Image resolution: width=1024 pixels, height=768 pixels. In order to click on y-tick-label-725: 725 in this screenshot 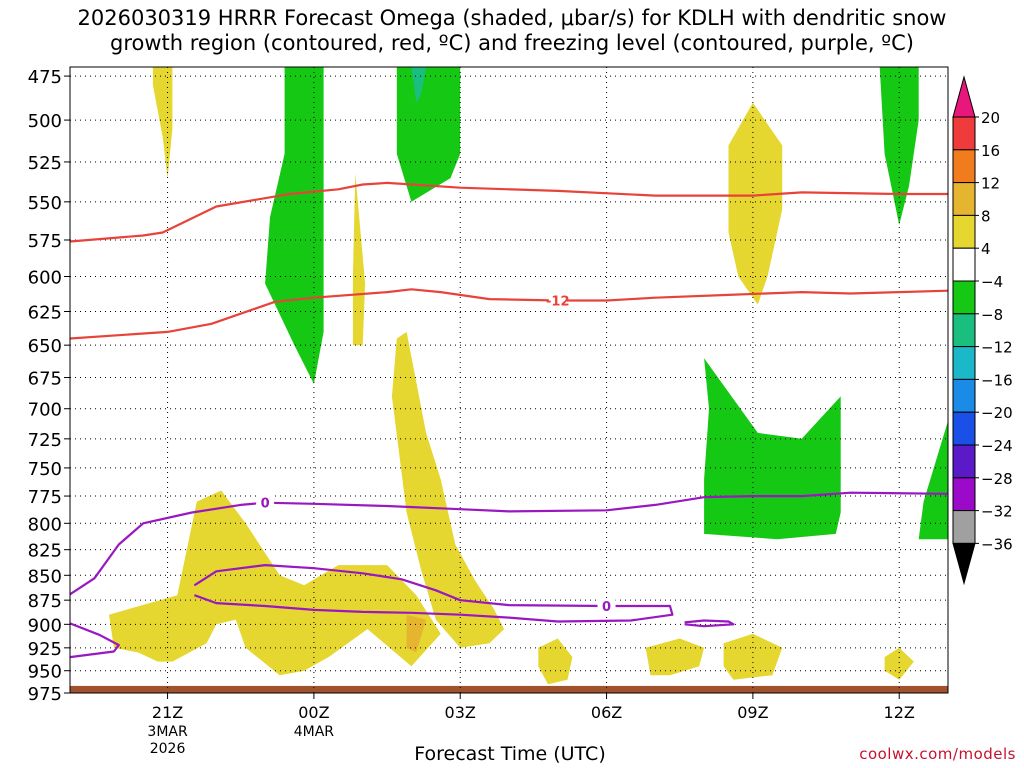, I will do `click(45, 440)`.